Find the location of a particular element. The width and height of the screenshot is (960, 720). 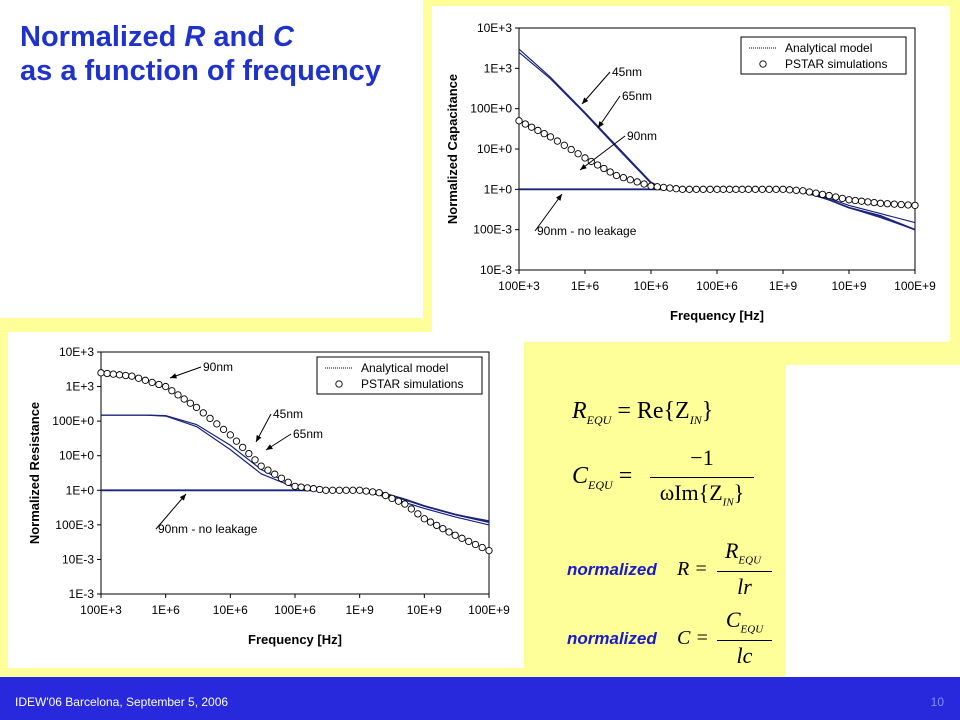

equation-r-equ: REQU = Re{ZIN} is located at coordinates (642, 413).